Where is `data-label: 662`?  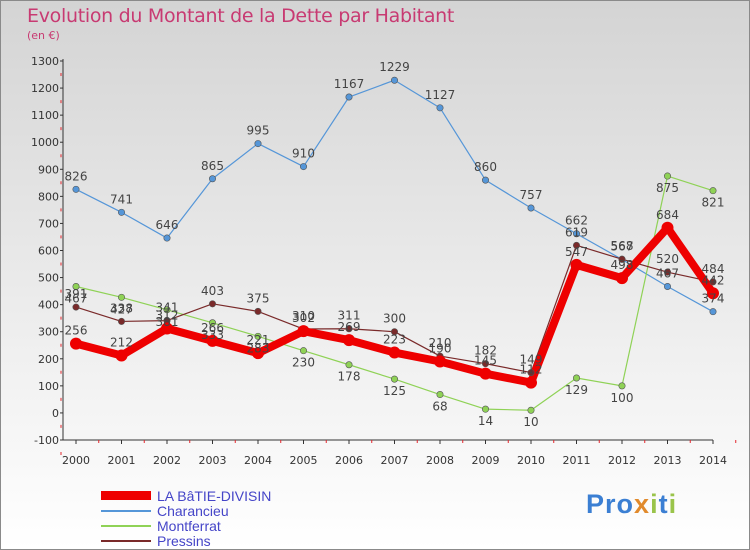
data-label: 662 is located at coordinates (576, 221).